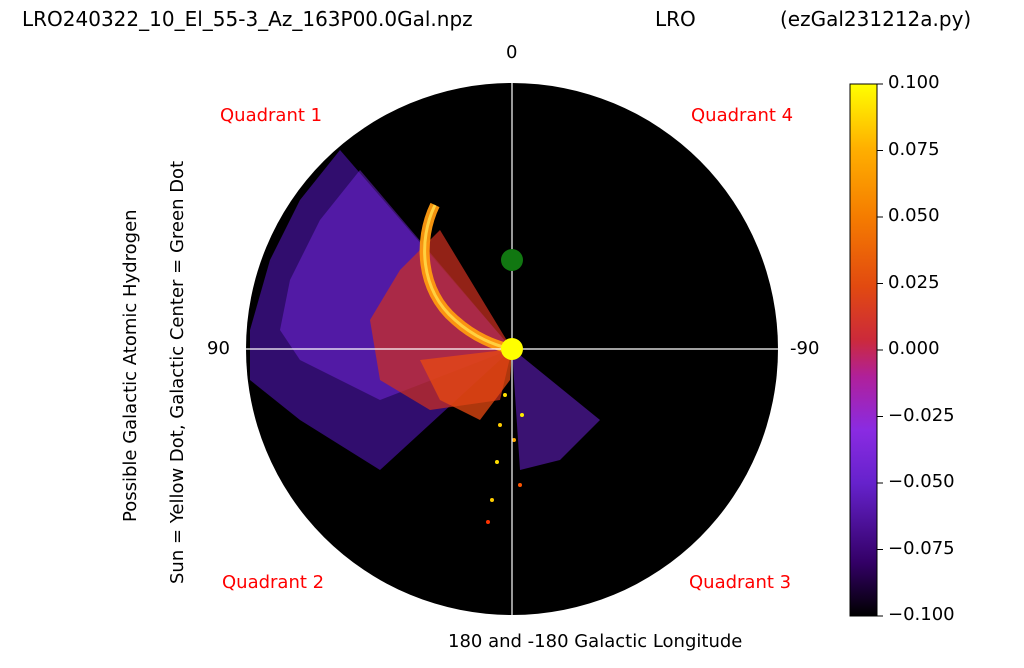  What do you see at coordinates (805, 348) in the screenshot?
I see `angle-label-right: -90` at bounding box center [805, 348].